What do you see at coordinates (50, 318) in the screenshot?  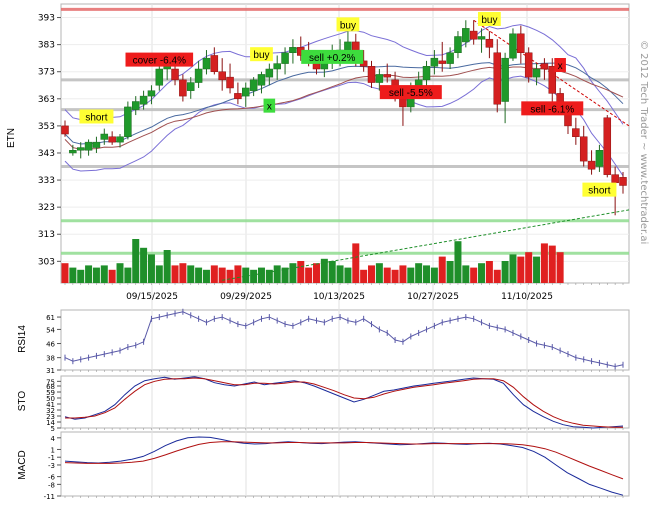 I see `rsi-tick-label: 61` at bounding box center [50, 318].